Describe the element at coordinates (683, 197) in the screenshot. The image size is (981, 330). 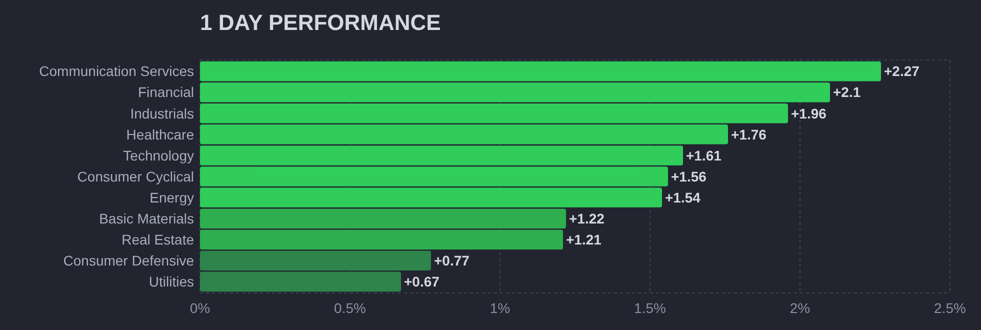
I see `data-label: +1.54` at that location.